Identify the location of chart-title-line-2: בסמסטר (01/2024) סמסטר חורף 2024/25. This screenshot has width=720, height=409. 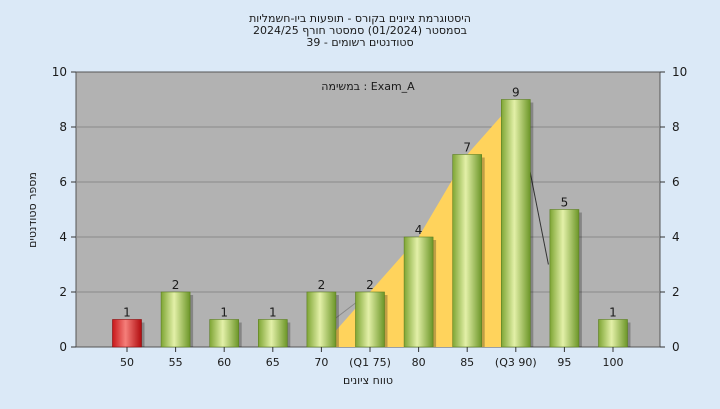
(360, 30).